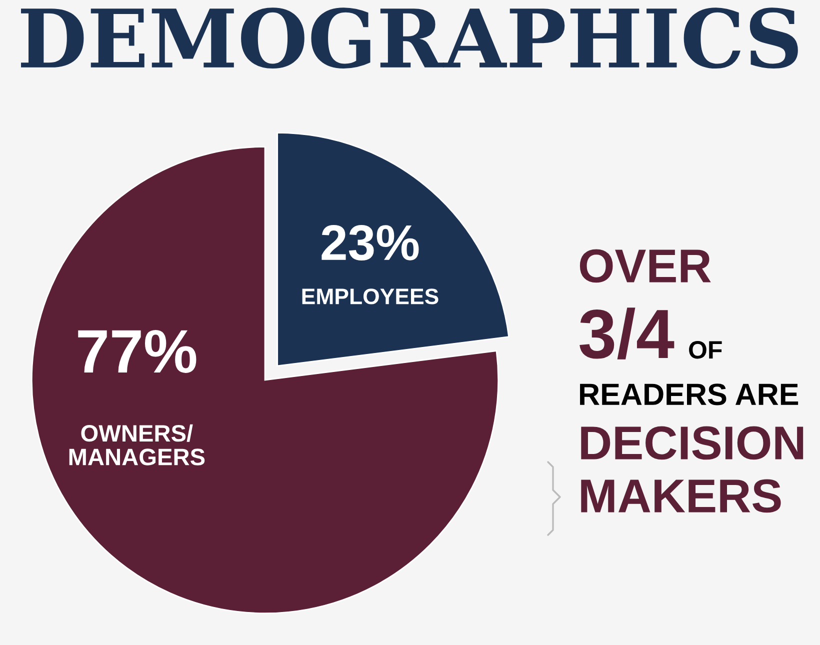  I want to click on text: DECISION, so click(692, 443).